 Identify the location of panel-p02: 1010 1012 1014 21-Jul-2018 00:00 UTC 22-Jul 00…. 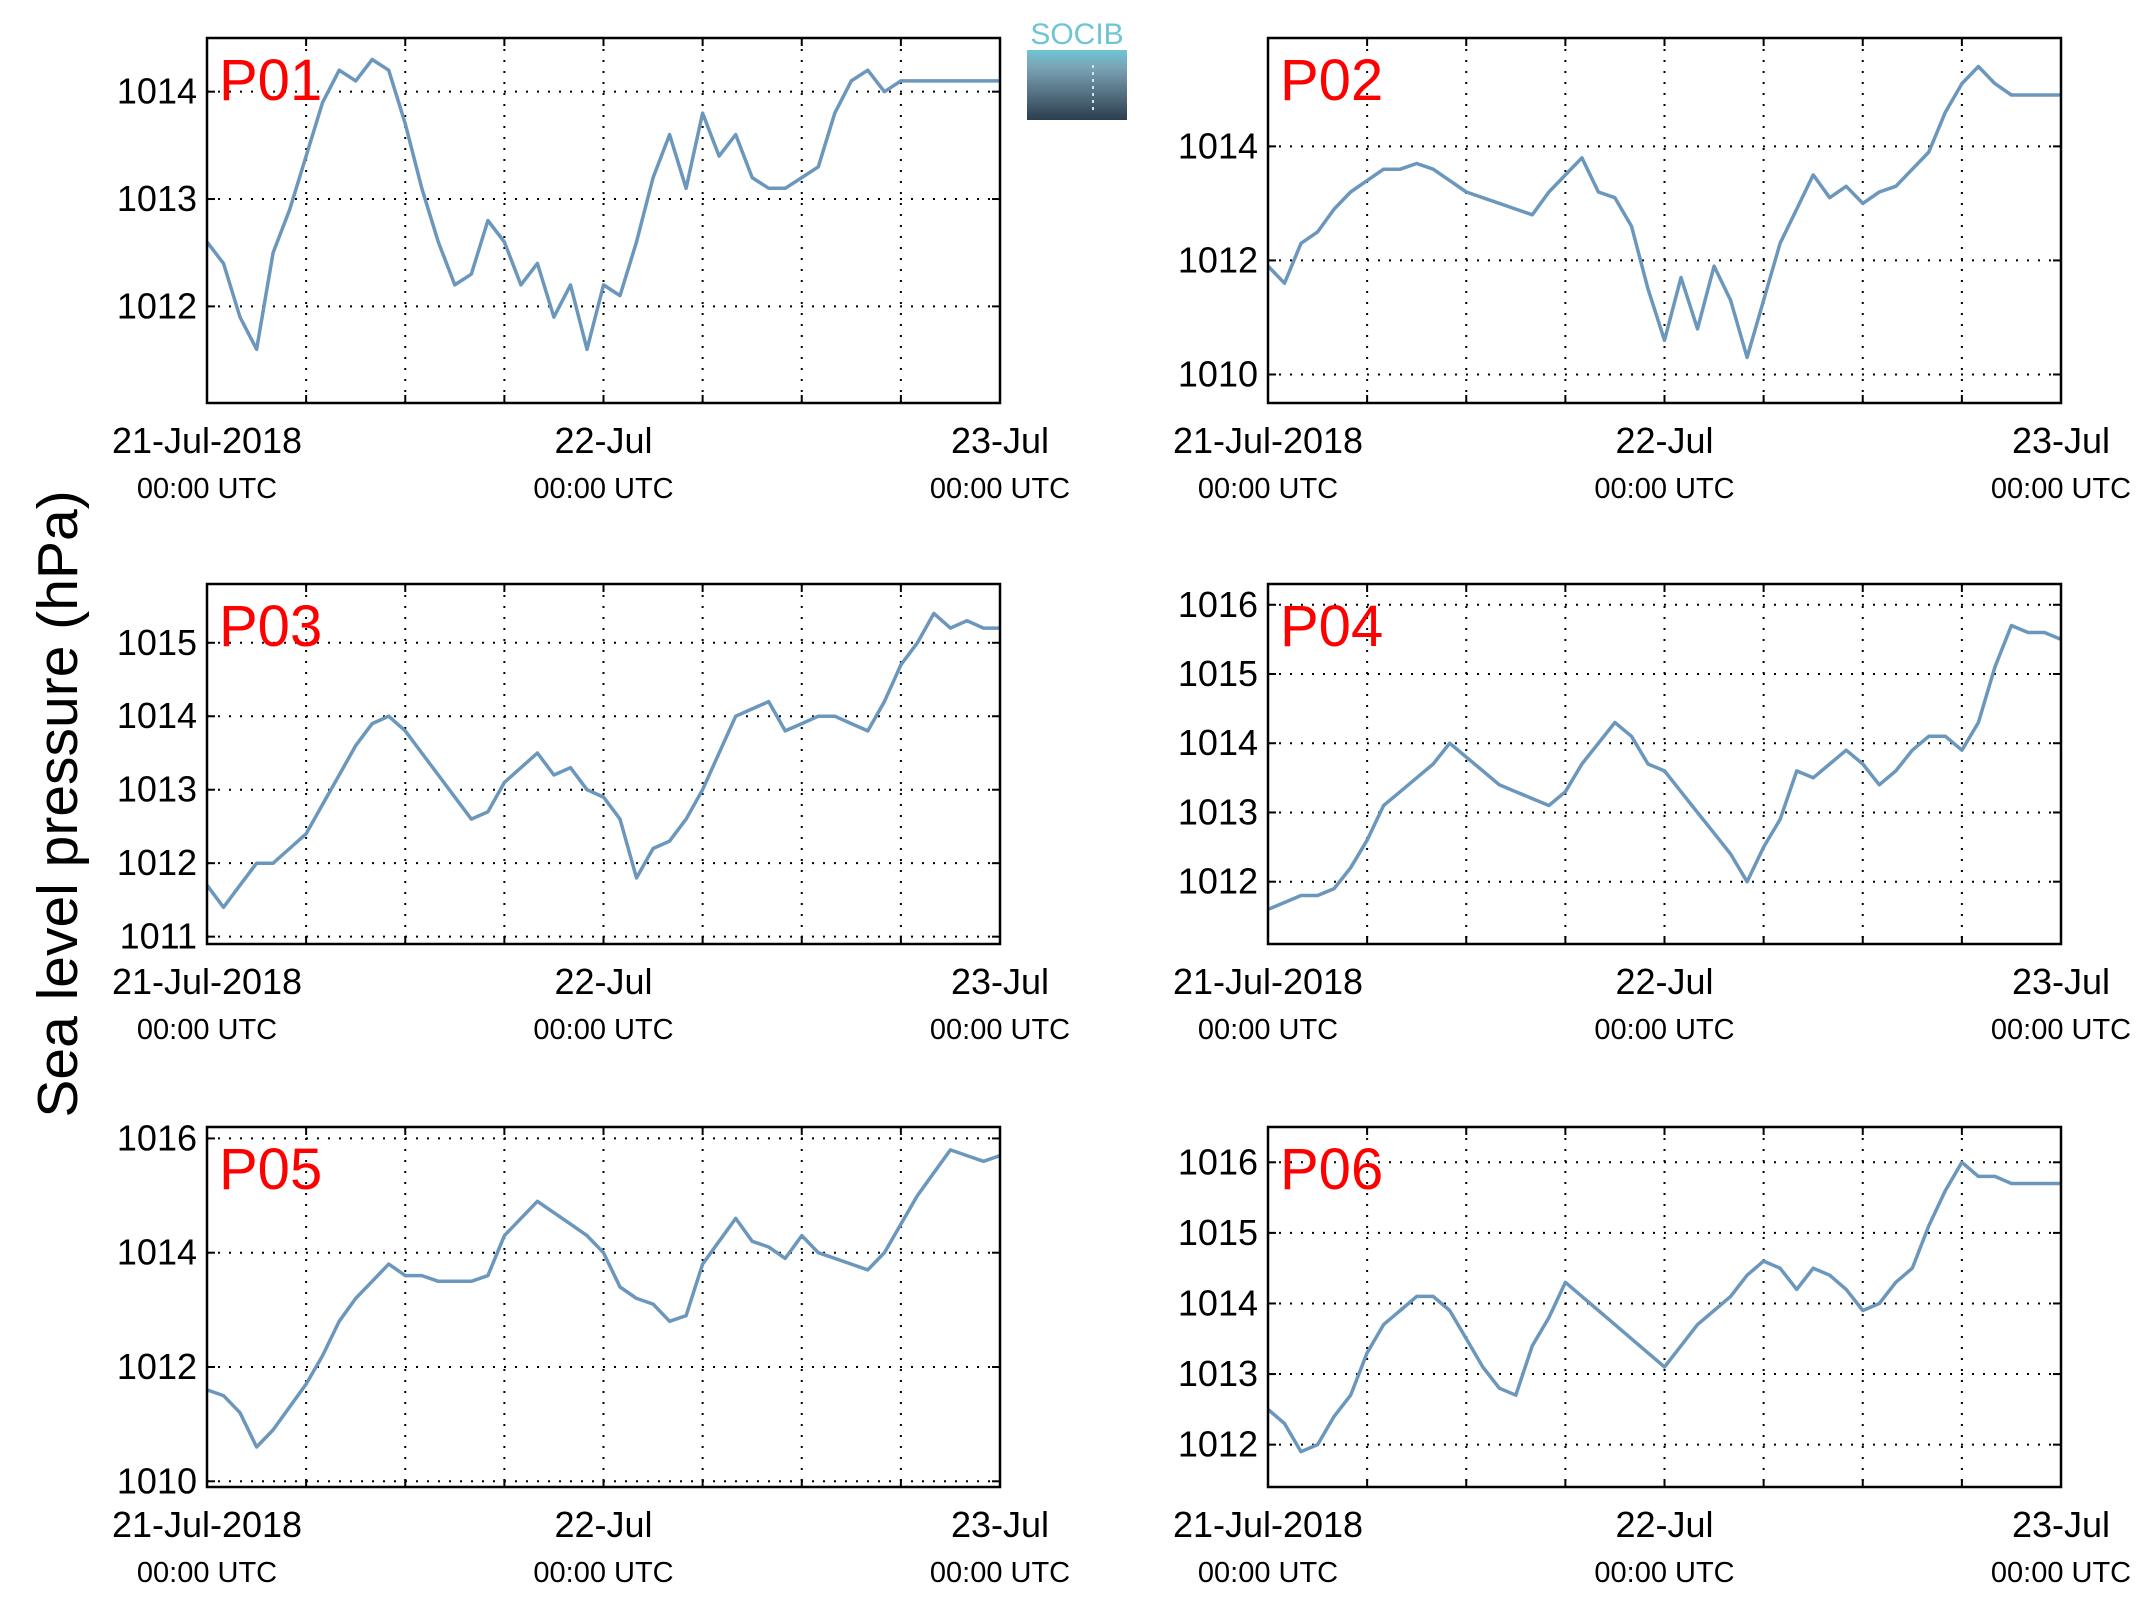
(1652, 270).